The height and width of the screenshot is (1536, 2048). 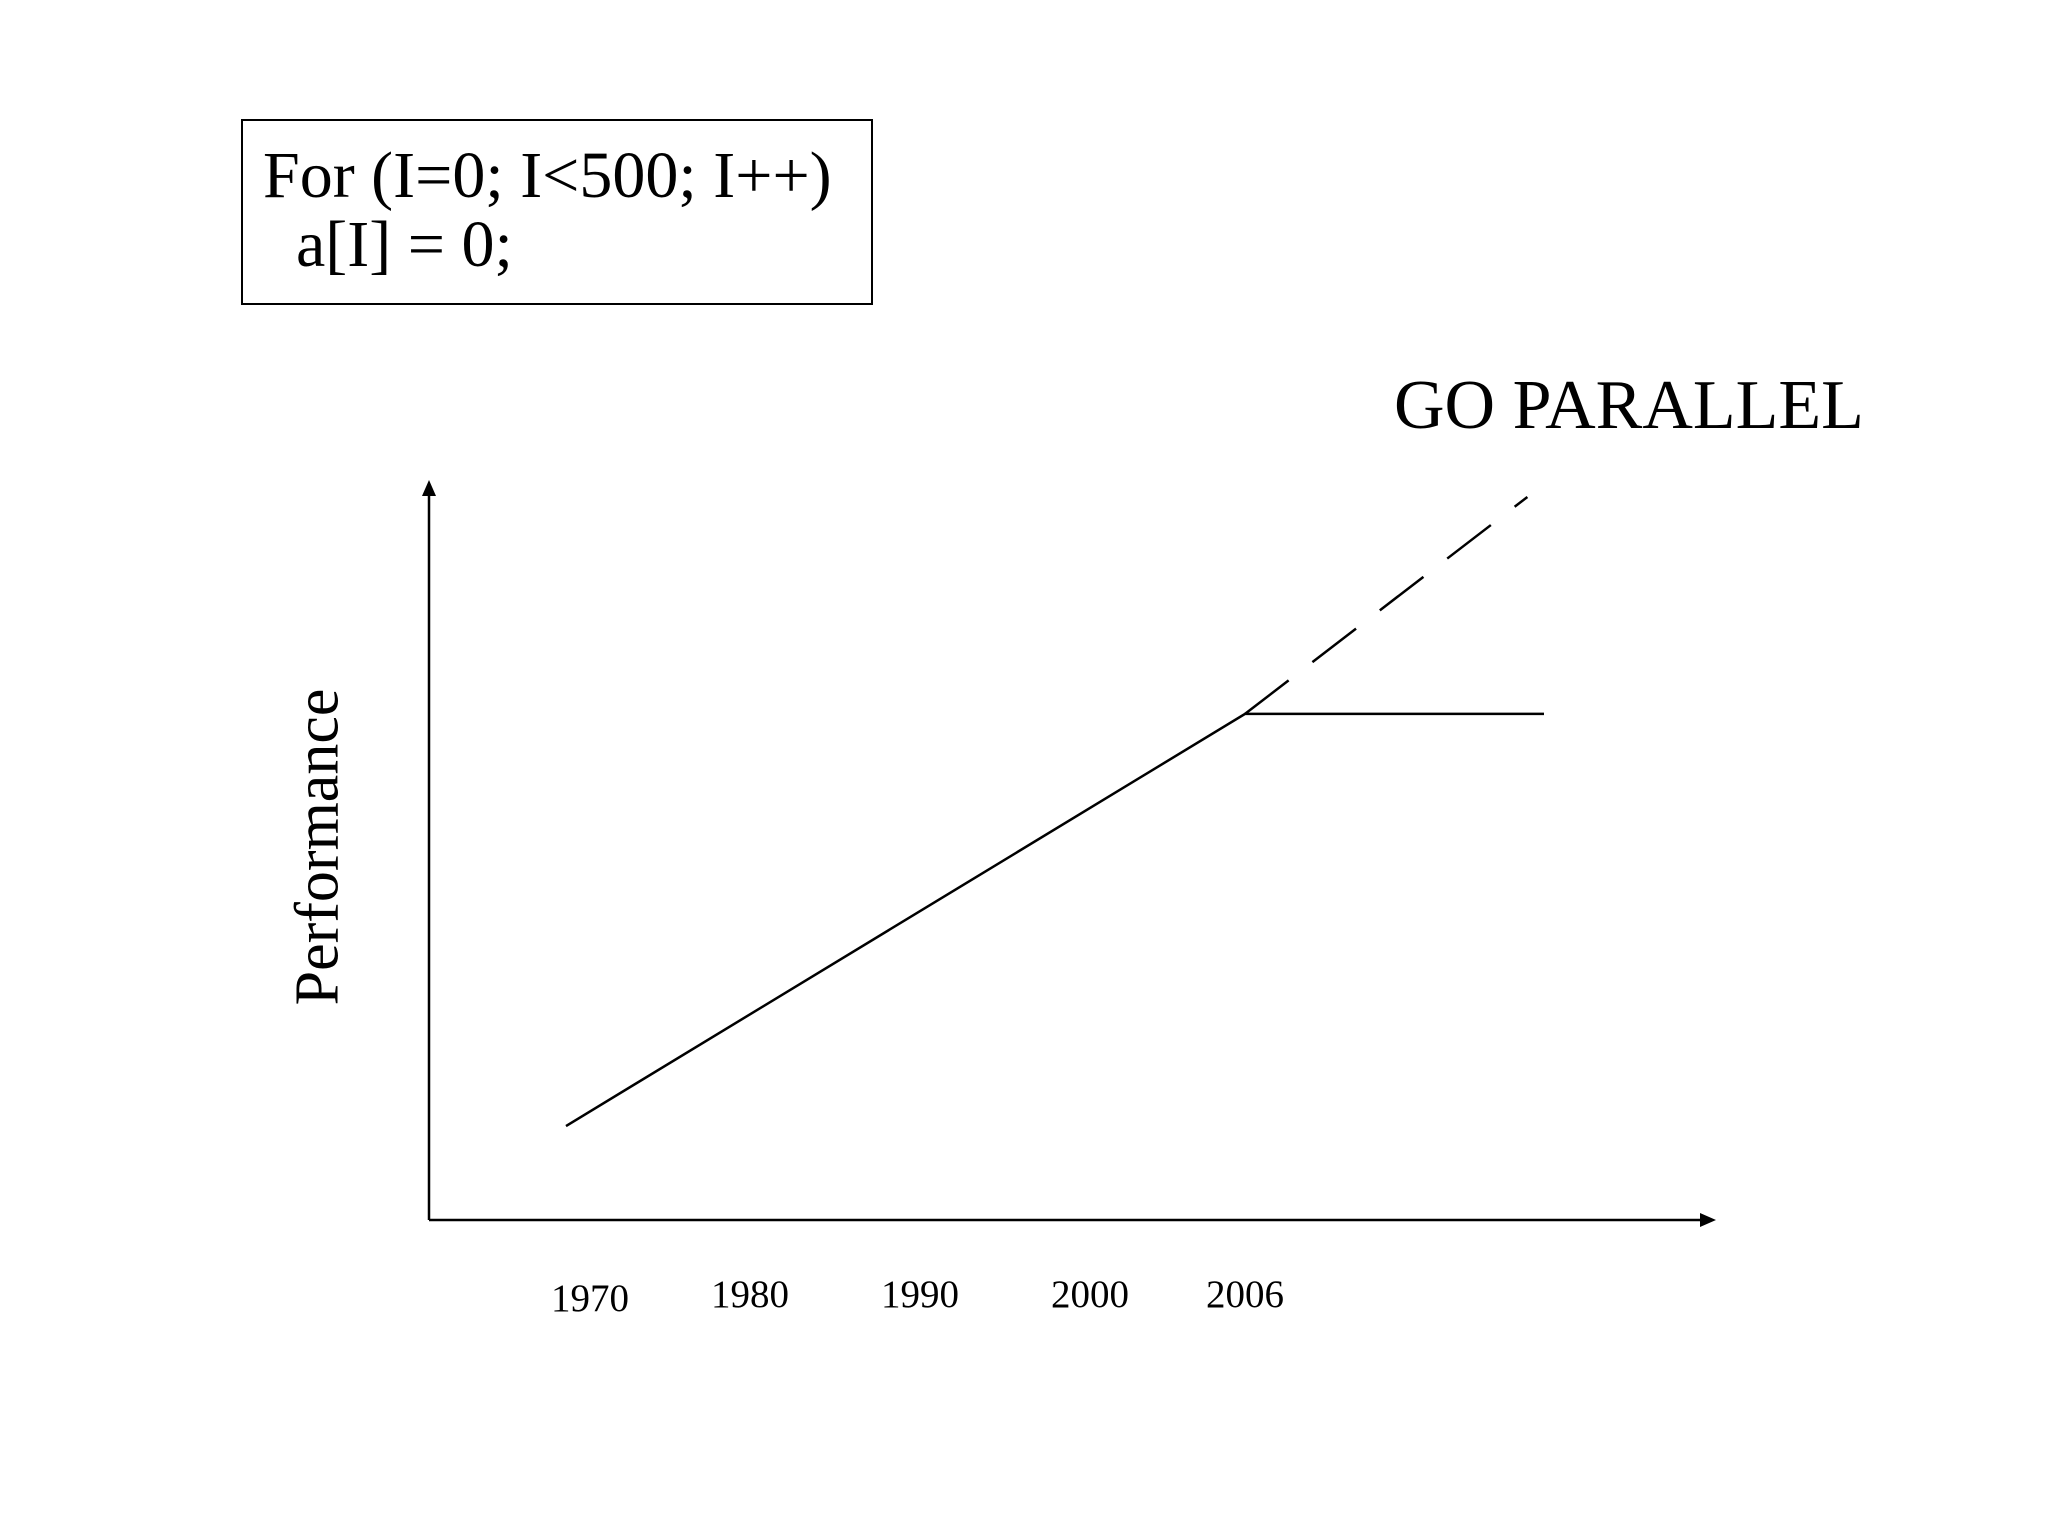 I want to click on actual-performance-line, so click(x=1054, y=920).